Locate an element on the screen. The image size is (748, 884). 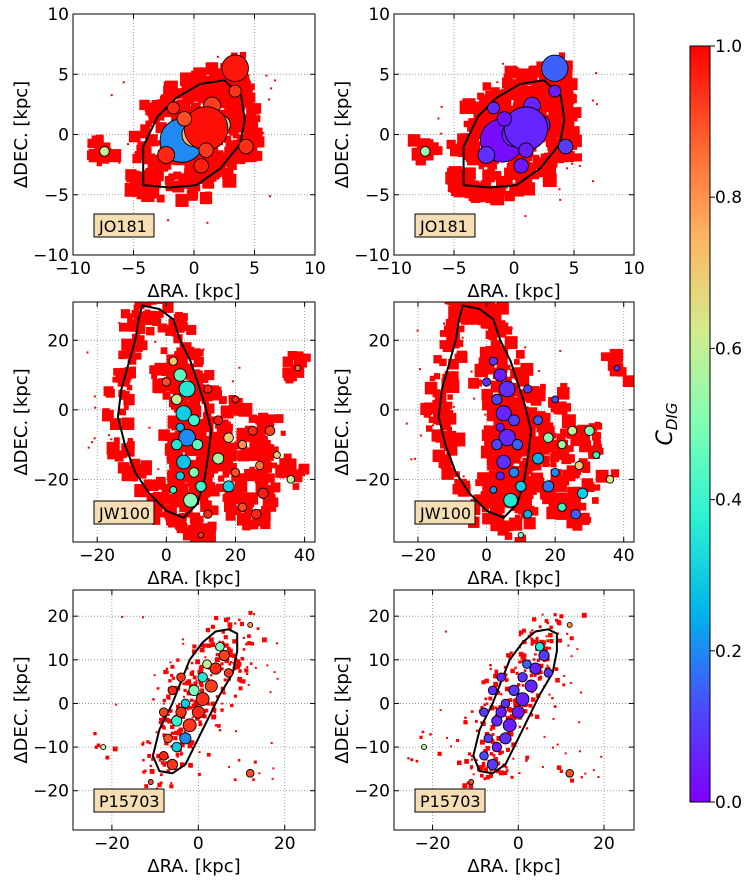
colorbar-tick-label: 1.0 is located at coordinates (728, 47).